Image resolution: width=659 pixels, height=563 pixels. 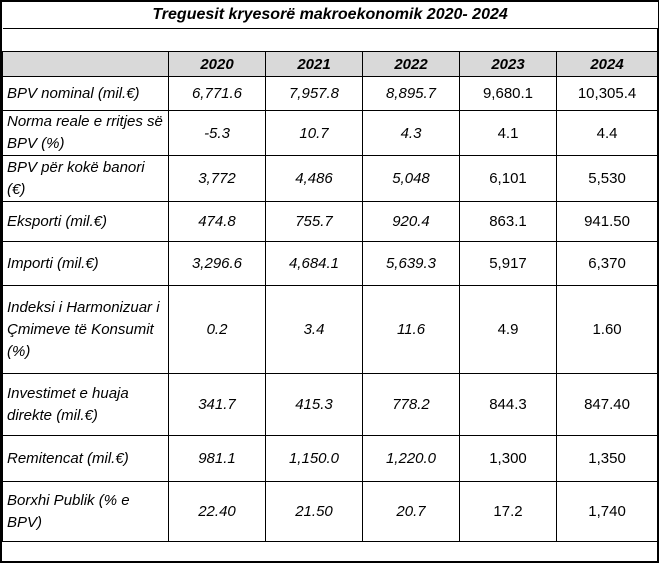 What do you see at coordinates (217, 64) in the screenshot?
I see `header-year-2020: 2020` at bounding box center [217, 64].